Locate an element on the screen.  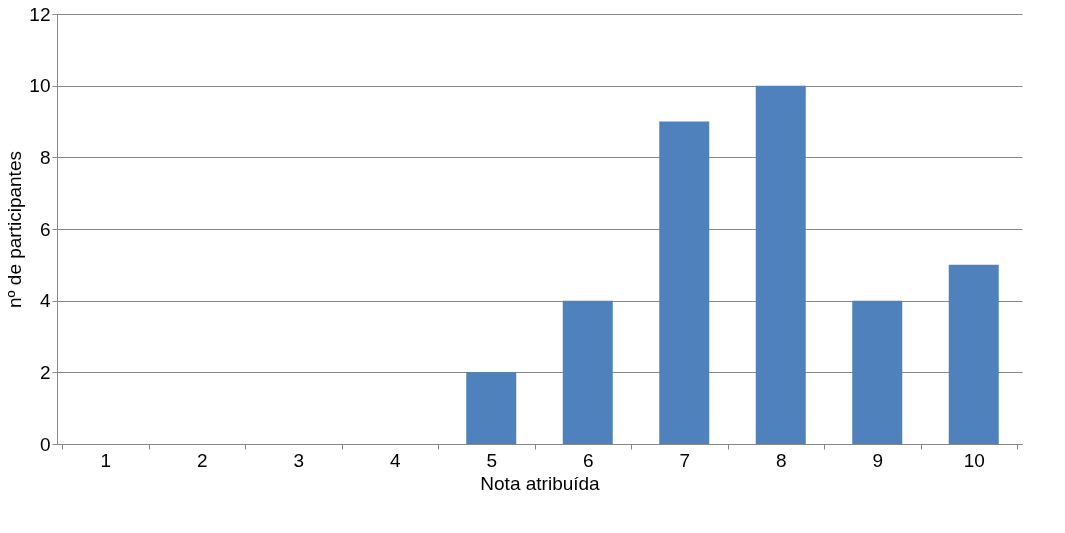
x-tick-label: 6 is located at coordinates (588, 460).